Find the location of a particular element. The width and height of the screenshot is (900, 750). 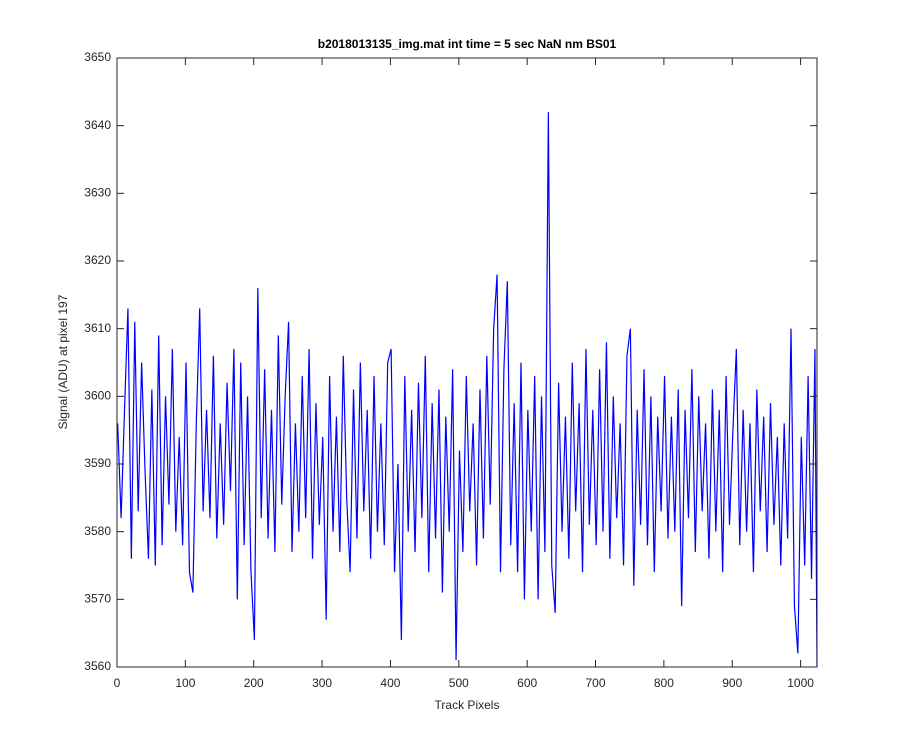

x-tick-label: 300 is located at coordinates (322, 683).